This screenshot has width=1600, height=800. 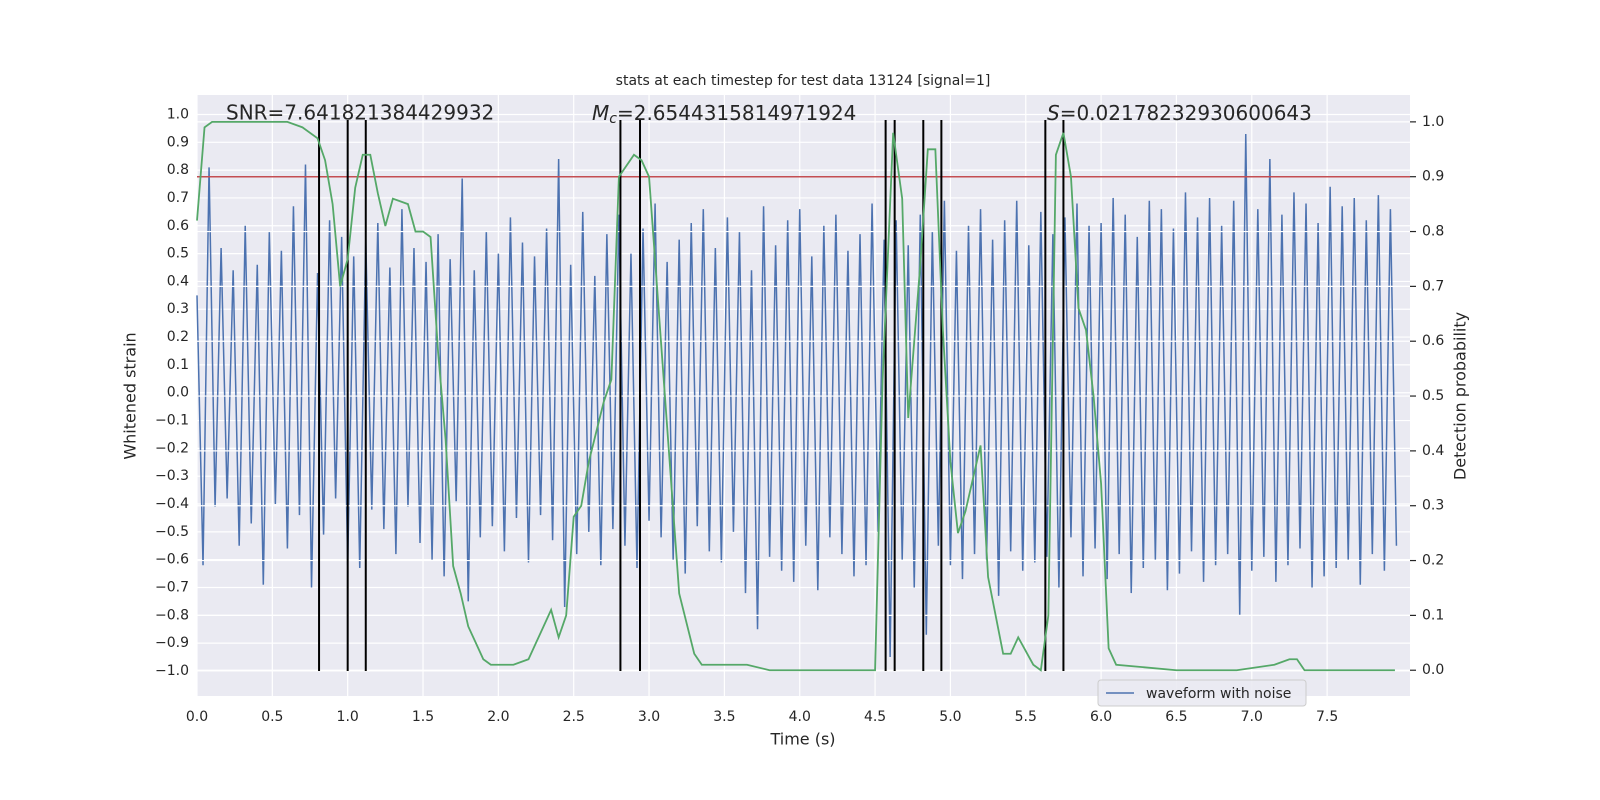 I want to click on x-tick-label: 3.5, so click(x=724, y=717).